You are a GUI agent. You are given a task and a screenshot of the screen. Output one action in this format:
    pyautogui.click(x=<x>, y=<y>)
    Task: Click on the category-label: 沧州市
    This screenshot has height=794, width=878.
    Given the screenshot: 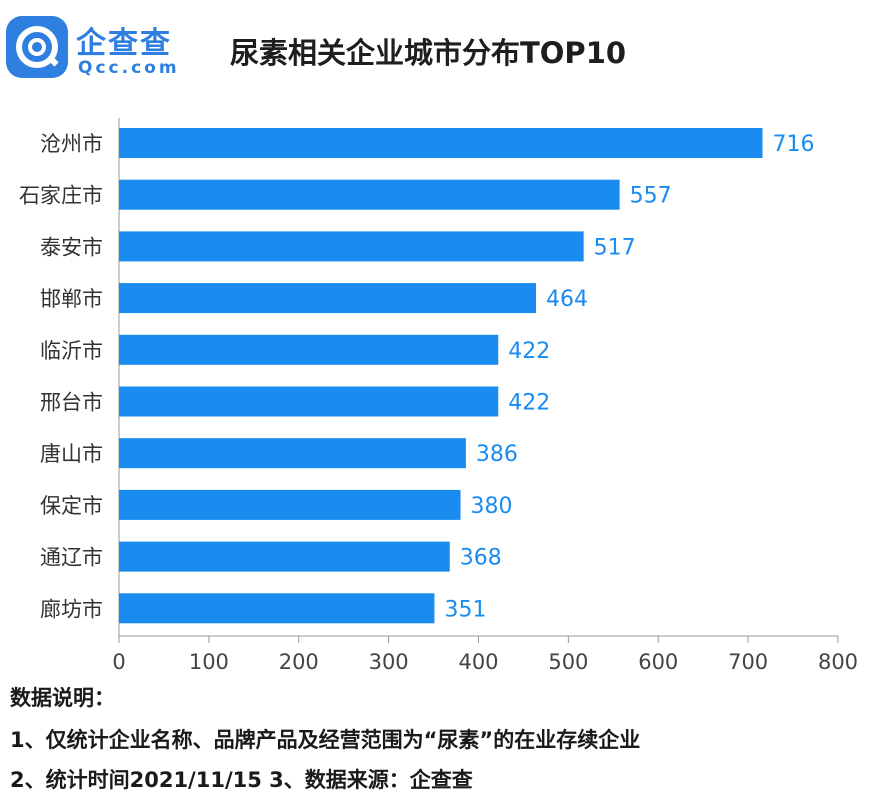 What is the action you would take?
    pyautogui.click(x=71, y=144)
    